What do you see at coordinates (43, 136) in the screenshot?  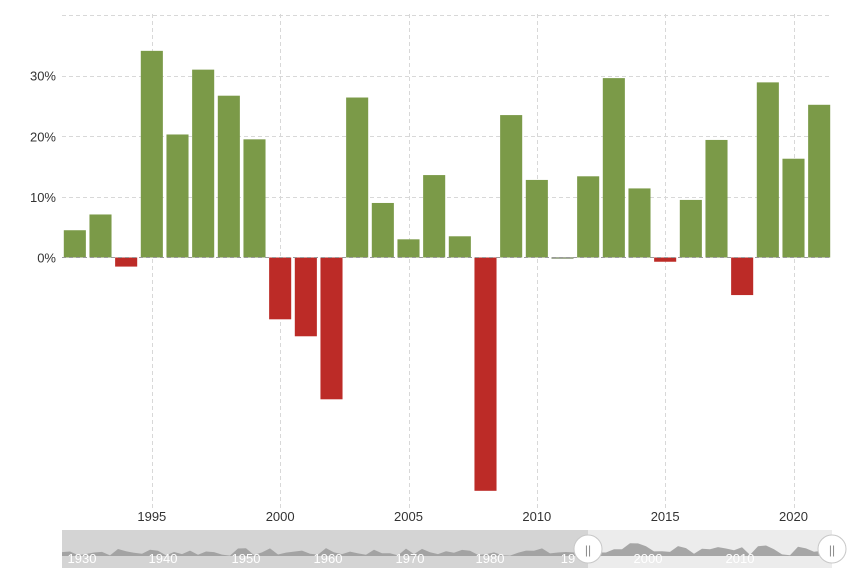 I see `y-tick-label: 20%` at bounding box center [43, 136].